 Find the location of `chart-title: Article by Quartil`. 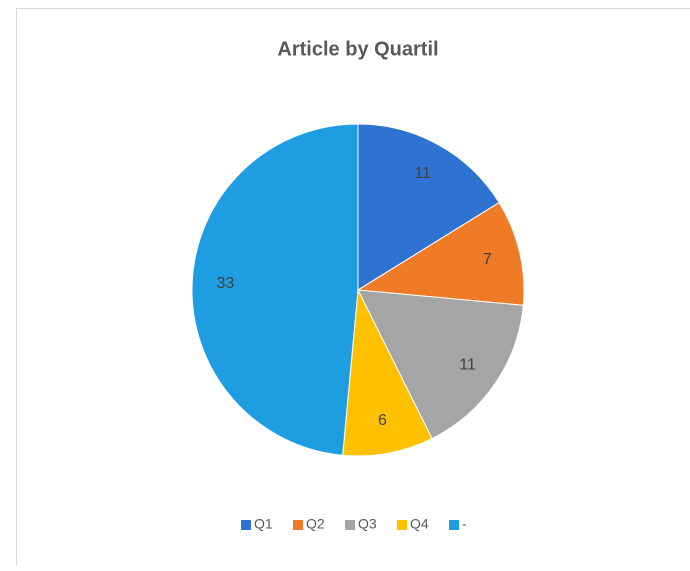

chart-title: Article by Quartil is located at coordinates (357, 49).